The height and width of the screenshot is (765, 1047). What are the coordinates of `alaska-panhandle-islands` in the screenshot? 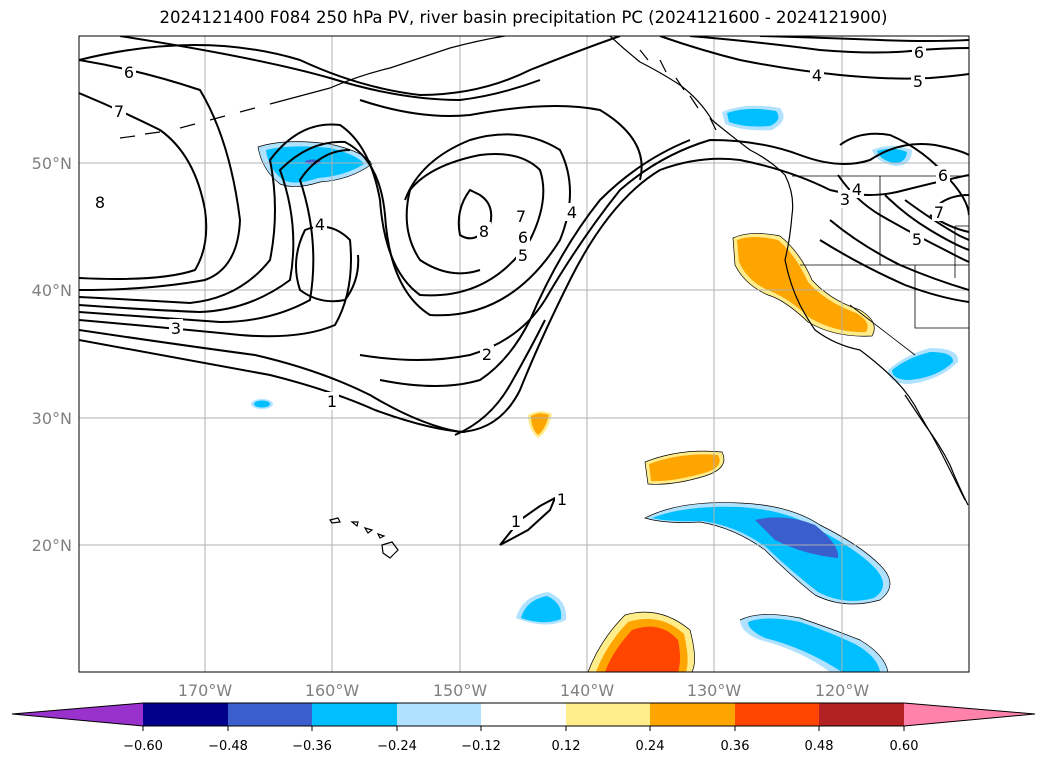 It's located at (678, 90).